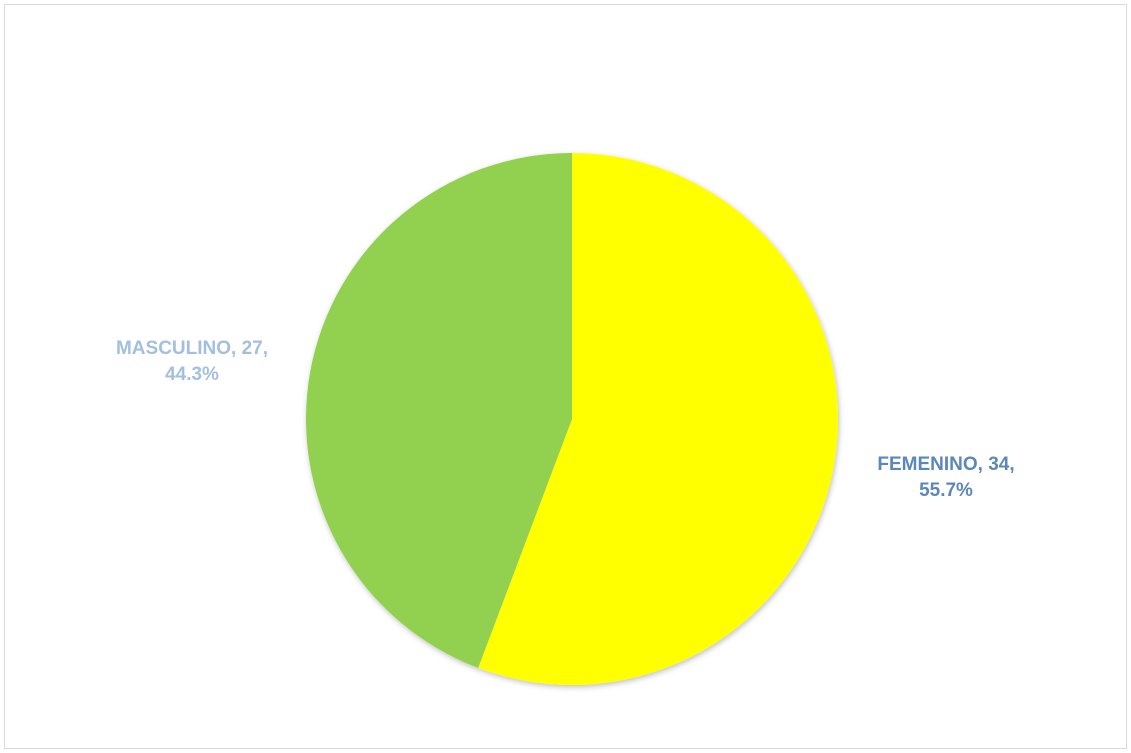 The width and height of the screenshot is (1131, 753). What do you see at coordinates (946, 490) in the screenshot?
I see `data-label-femenino-line2: 55.7%` at bounding box center [946, 490].